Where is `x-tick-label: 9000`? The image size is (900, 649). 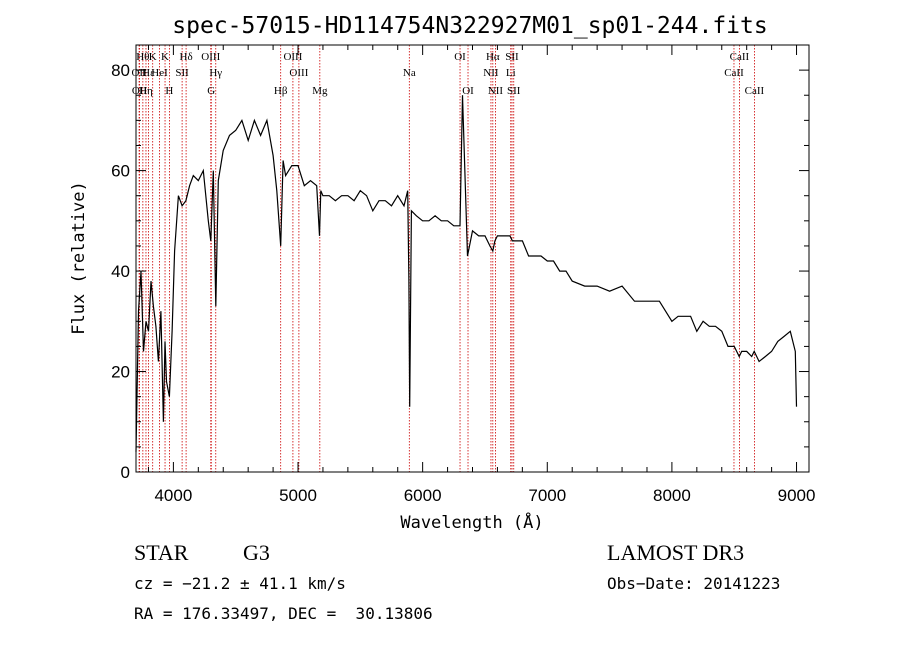
x-tick-label: 9000 is located at coordinates (797, 495).